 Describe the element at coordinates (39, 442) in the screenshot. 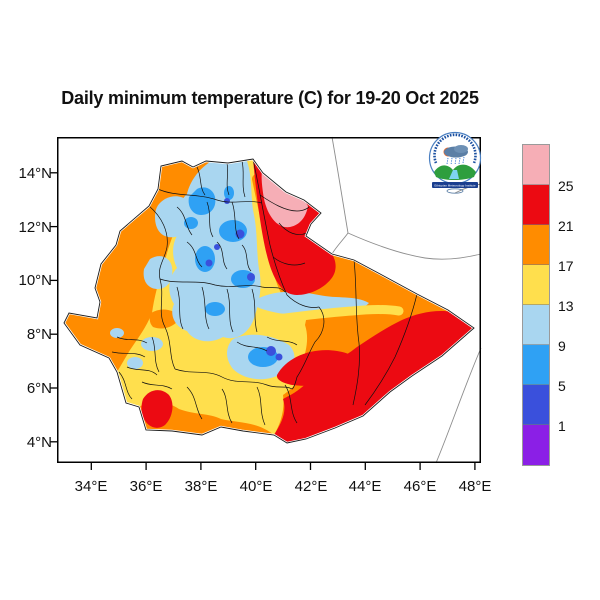

I see `ytick-4n: 4°N` at that location.